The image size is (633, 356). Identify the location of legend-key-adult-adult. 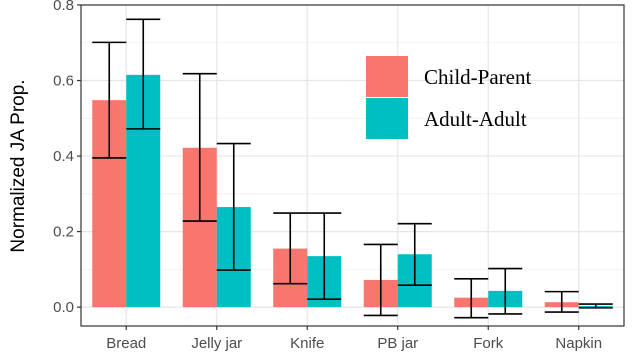
(387, 118).